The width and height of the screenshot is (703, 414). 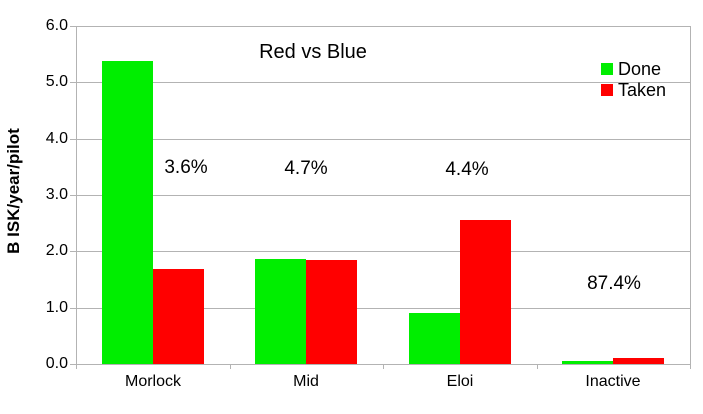 I want to click on x-category-label-morlock: Morlock, so click(x=153, y=381).